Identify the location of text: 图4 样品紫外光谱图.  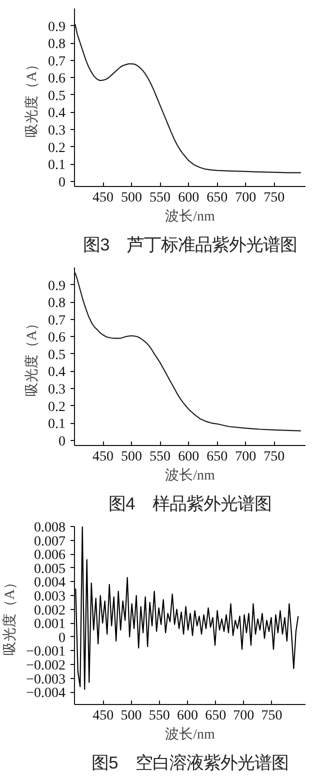
(190, 504).